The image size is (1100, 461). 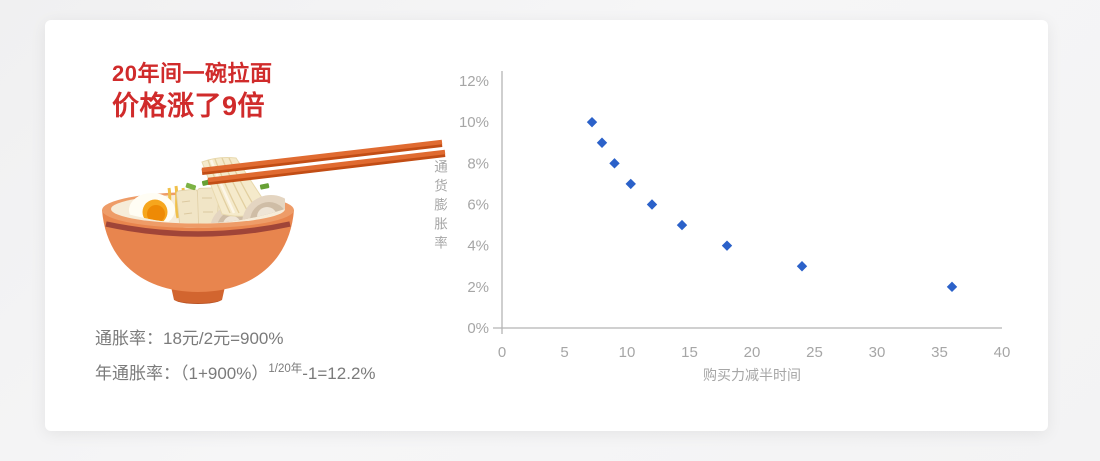 What do you see at coordinates (198, 229) in the screenshot?
I see `bowl-stripe` at bounding box center [198, 229].